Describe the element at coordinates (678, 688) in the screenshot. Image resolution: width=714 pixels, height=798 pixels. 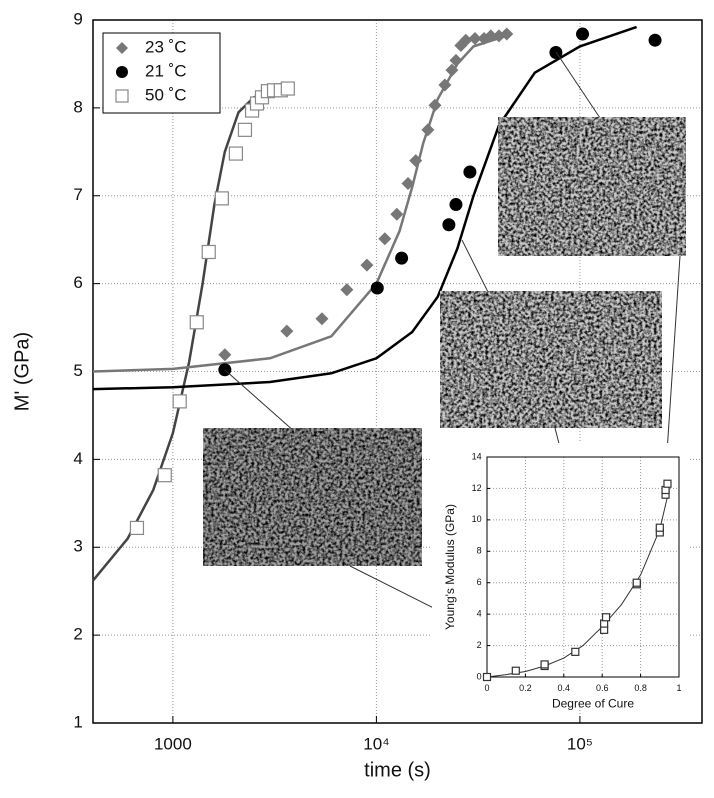
I see `x-tick-label: 1` at that location.